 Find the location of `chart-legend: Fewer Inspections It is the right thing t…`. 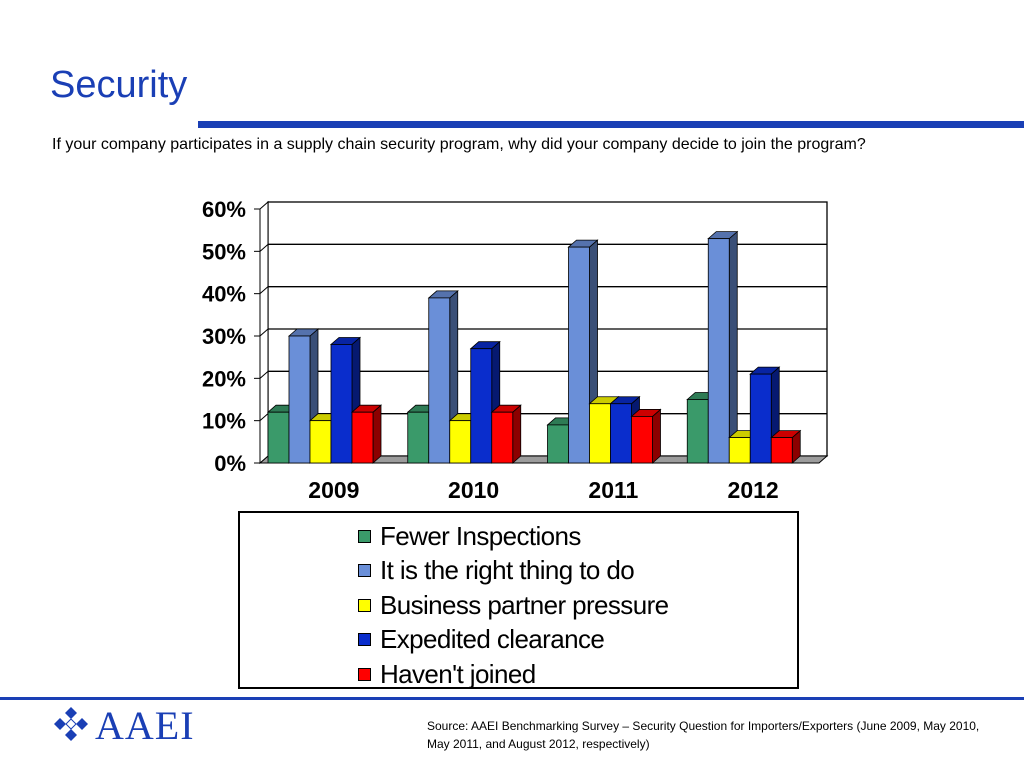

chart-legend: Fewer Inspections It is the right thing t… is located at coordinates (518, 600).